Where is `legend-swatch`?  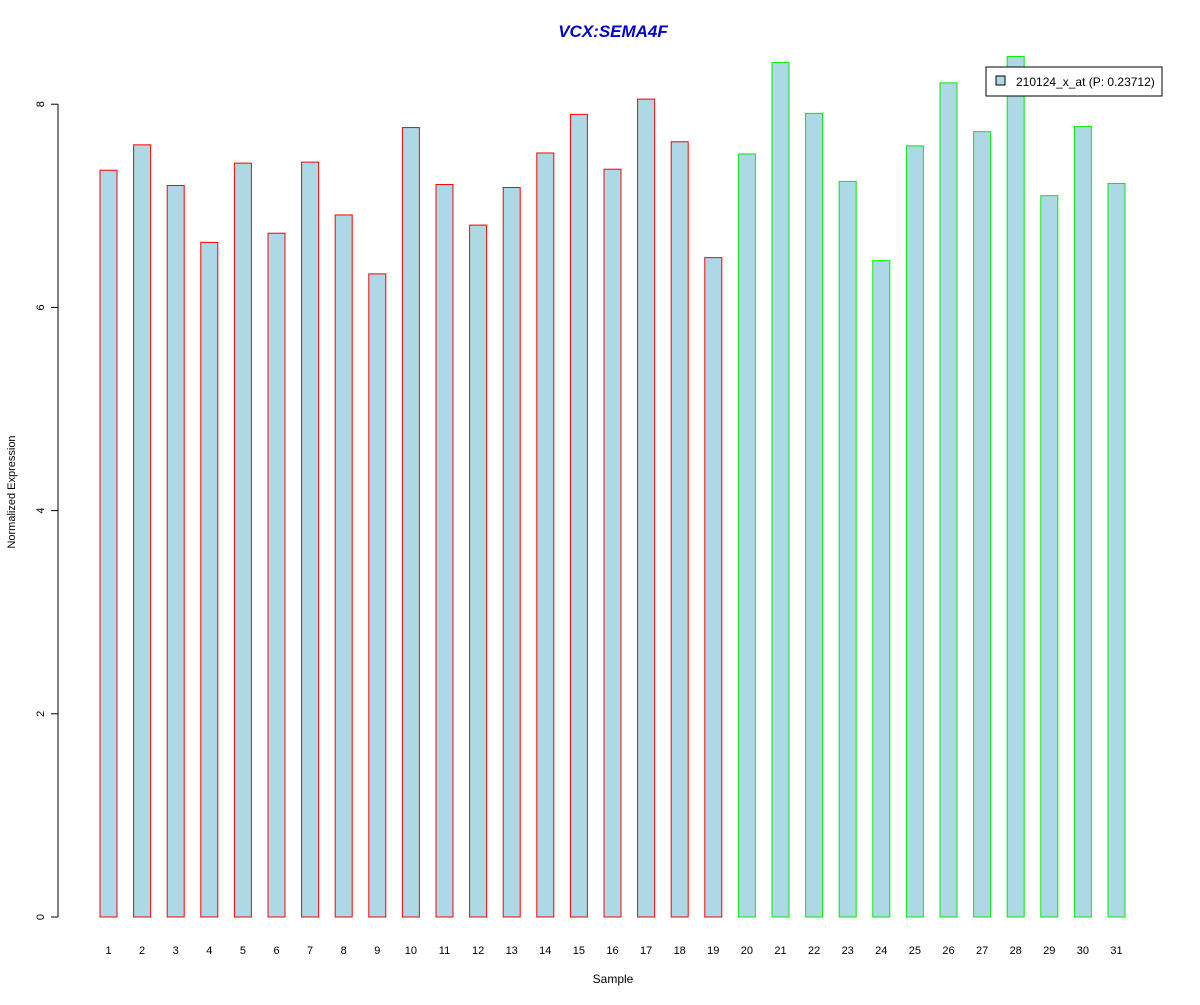
legend-swatch is located at coordinates (1000, 80).